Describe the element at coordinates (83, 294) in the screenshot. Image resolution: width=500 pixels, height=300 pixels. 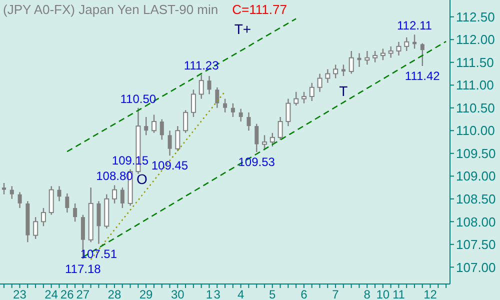
I see `x-tick-label: 27` at that location.